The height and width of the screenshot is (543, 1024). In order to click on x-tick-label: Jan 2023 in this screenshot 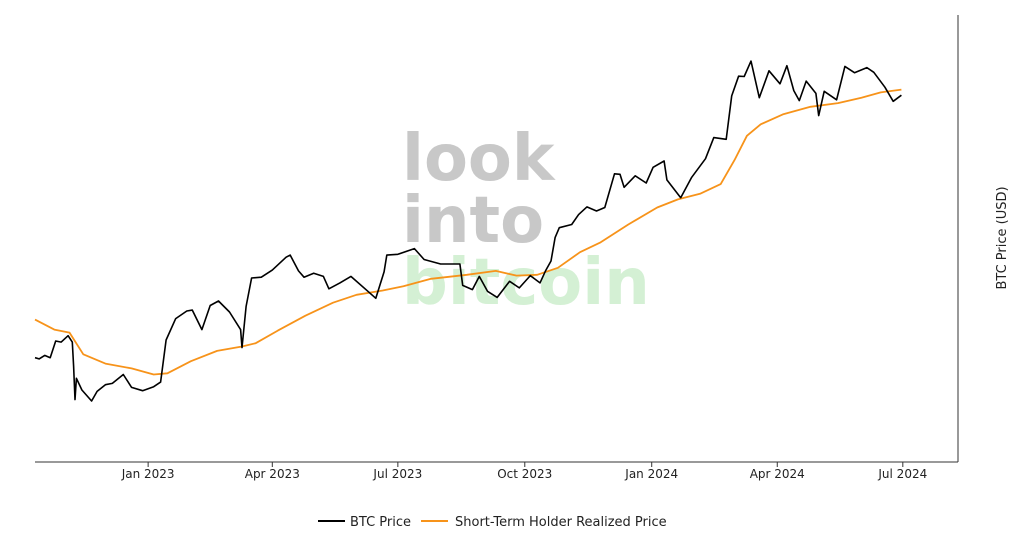, I will do `click(148, 474)`.